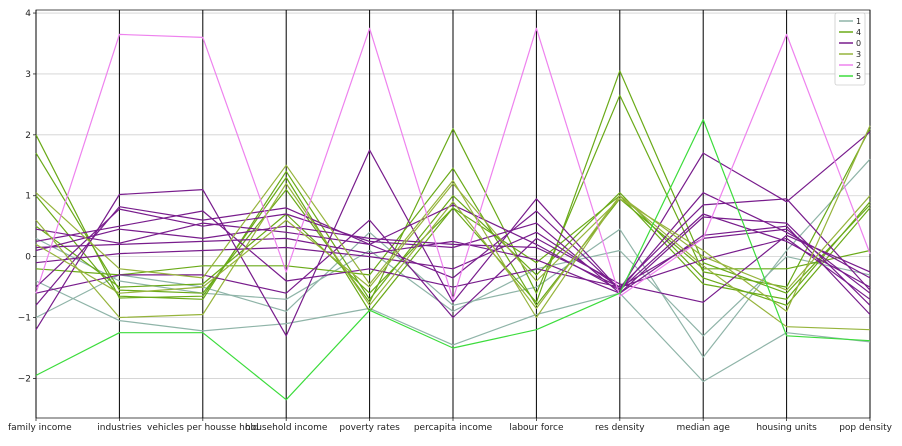 The width and height of the screenshot is (902, 446). I want to click on x-tick-label: vehicles per housse hold, so click(203, 428).